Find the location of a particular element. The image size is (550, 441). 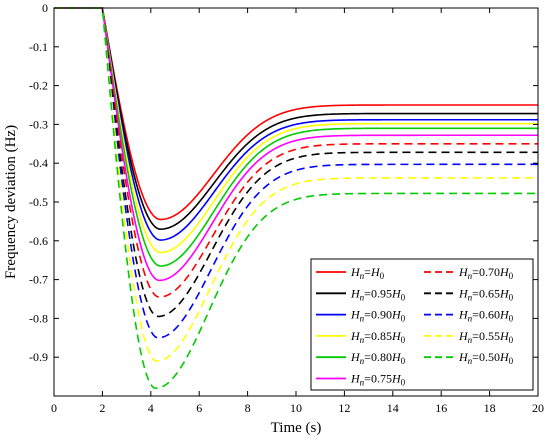

legend-entry: Hn=0.95H0 is located at coordinates (378, 294).